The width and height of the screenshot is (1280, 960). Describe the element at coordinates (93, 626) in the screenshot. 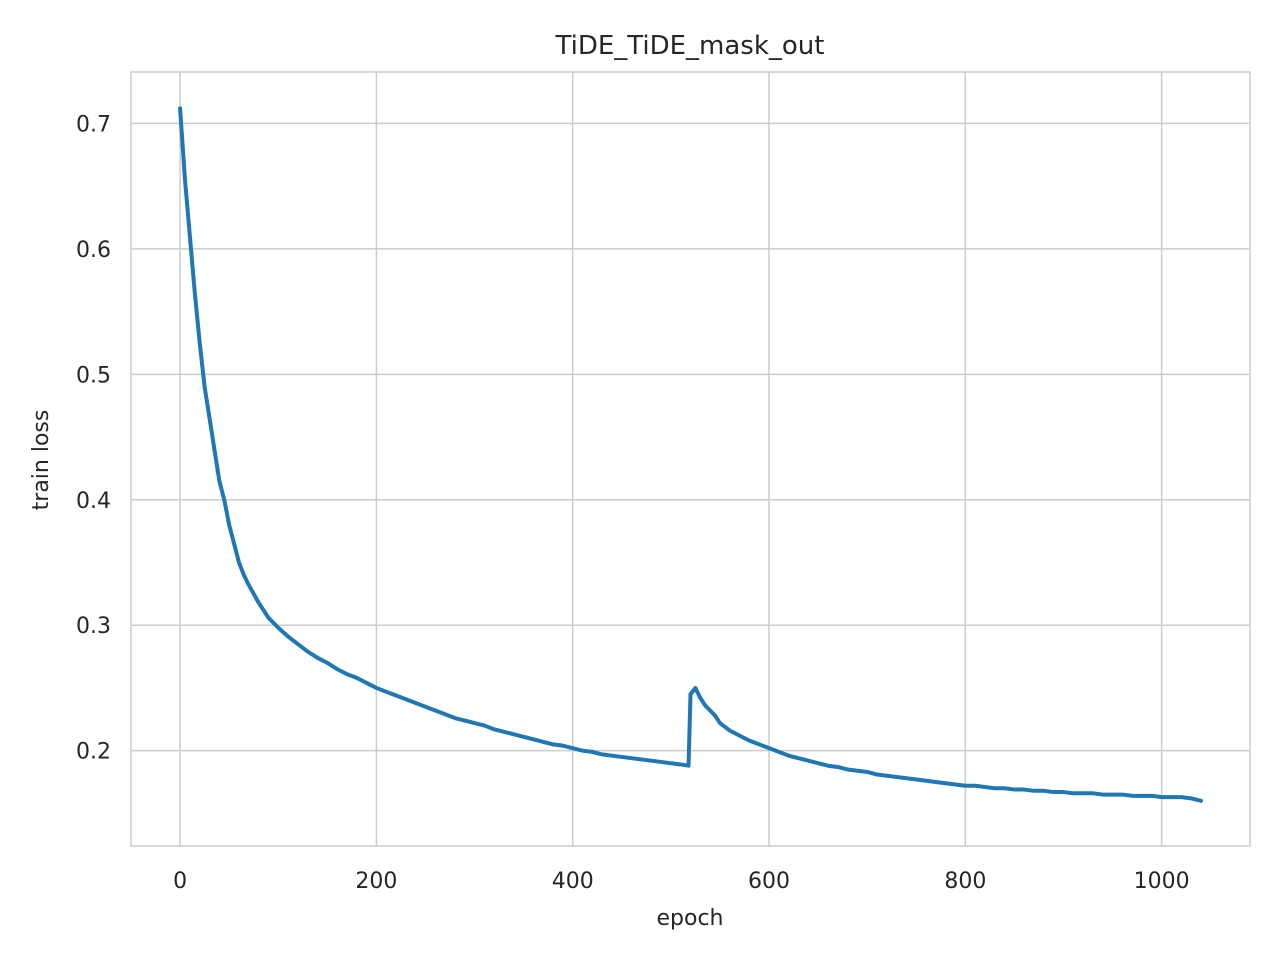

I see `y-tick-label: 0.3` at that location.